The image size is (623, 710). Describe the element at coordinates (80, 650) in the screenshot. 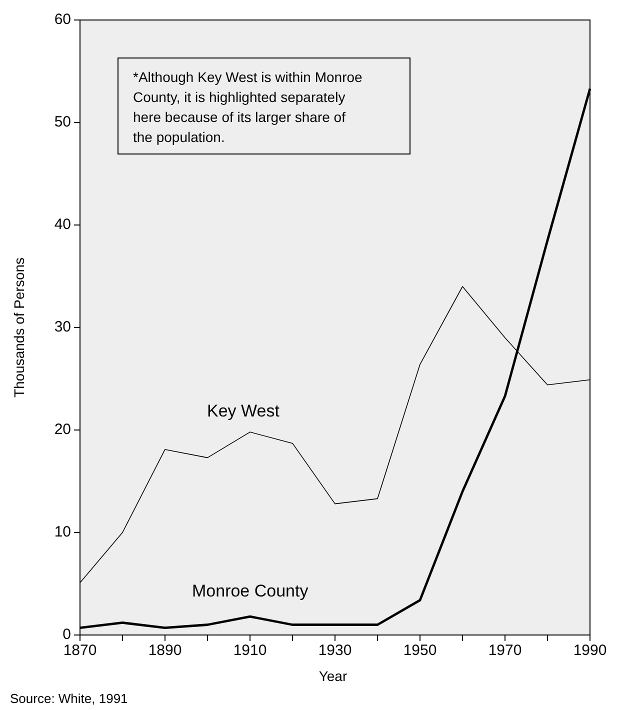

I see `x-tick-label: 1870` at that location.